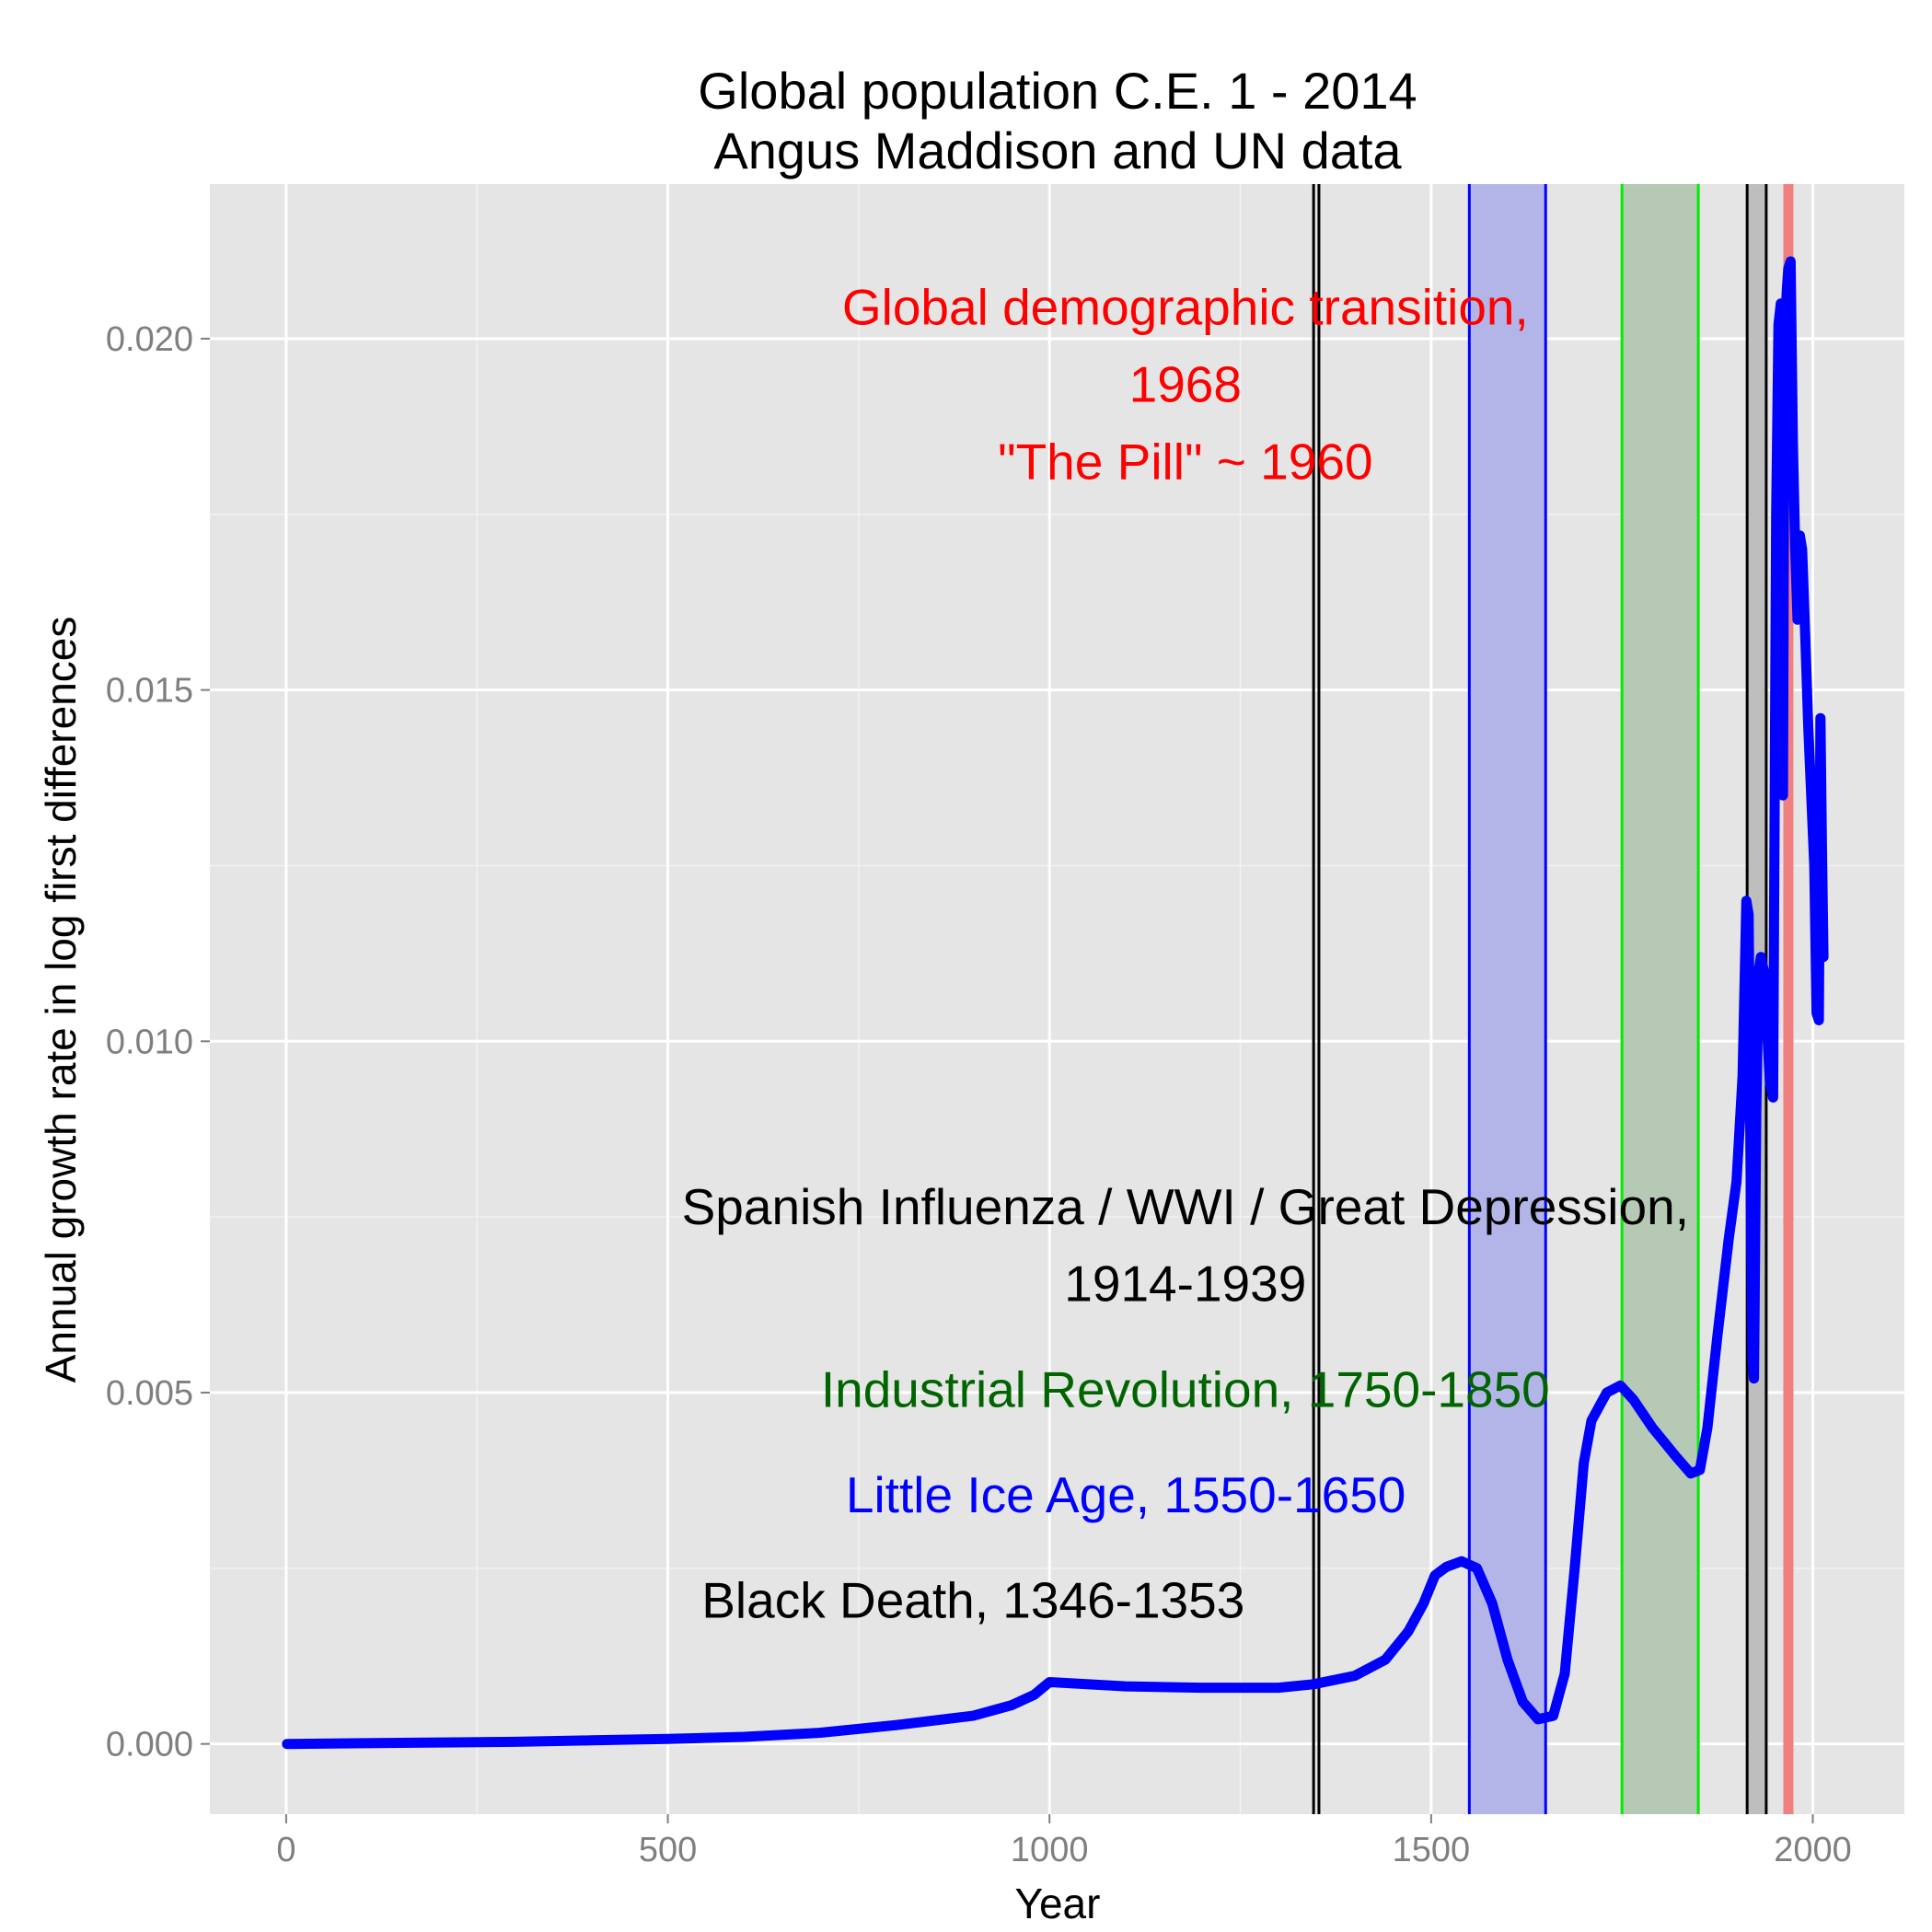 The height and width of the screenshot is (1932, 1932). What do you see at coordinates (1058, 1904) in the screenshot?
I see `x-axis-title: Year` at bounding box center [1058, 1904].